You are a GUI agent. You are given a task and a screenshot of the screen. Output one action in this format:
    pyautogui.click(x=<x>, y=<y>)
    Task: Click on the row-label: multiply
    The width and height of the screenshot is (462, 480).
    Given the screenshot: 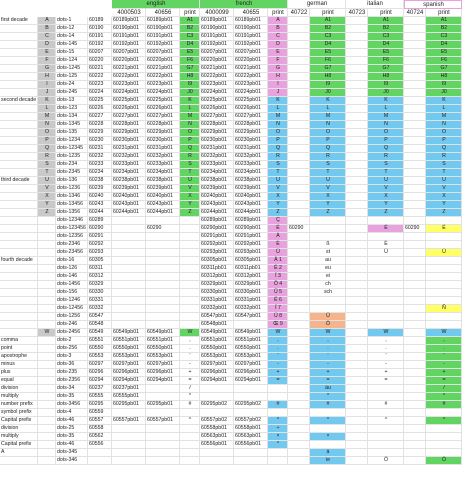 What is the action you would take?
    pyautogui.click(x=19, y=397)
    